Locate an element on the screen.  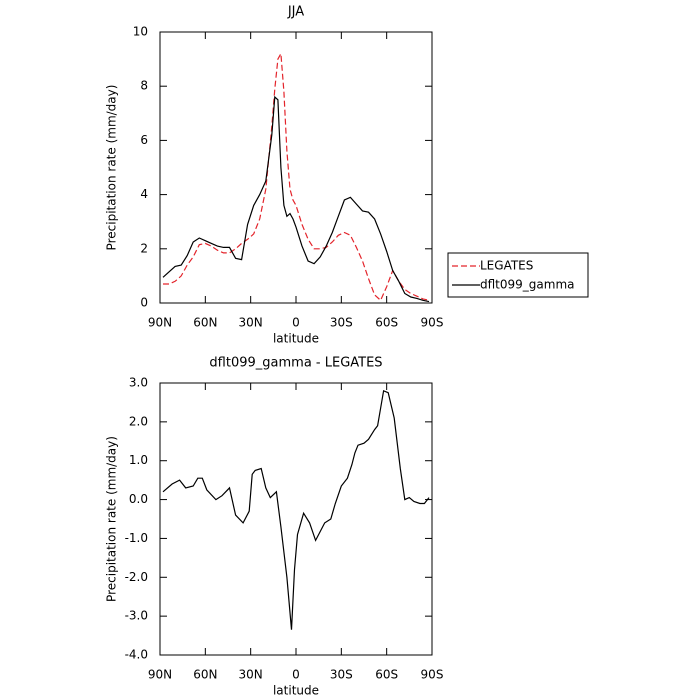
y-tick-label: 0 is located at coordinates (144, 303).